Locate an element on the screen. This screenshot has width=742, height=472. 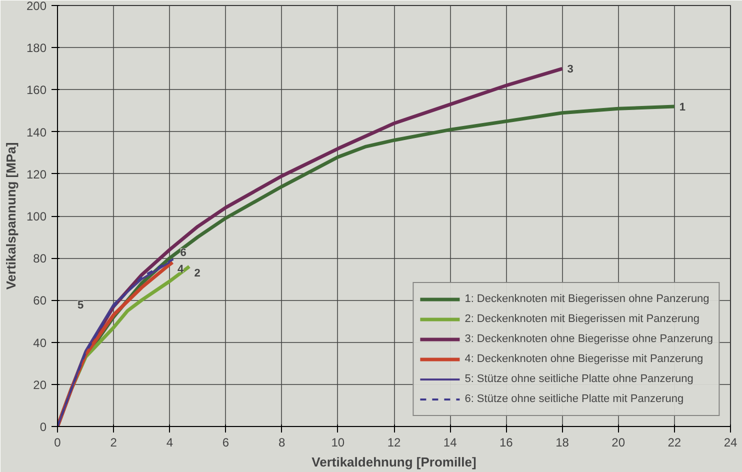
y-tick-label: 80 is located at coordinates (40, 259).